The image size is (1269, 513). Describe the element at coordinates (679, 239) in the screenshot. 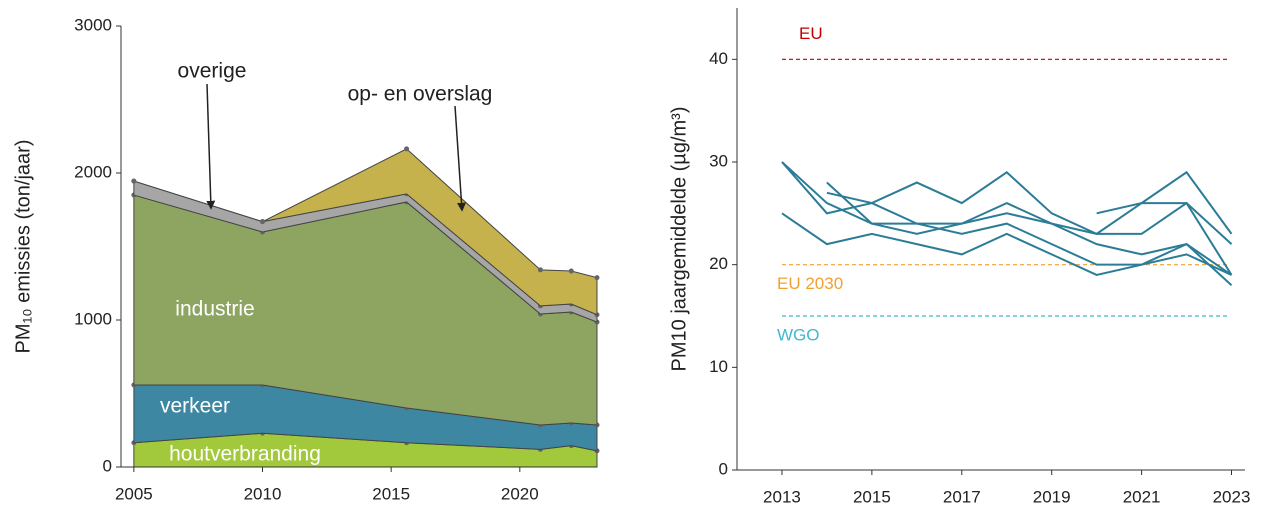

I see `y-axis-label: PM10 jaargemiddelde (µg/m³)` at that location.